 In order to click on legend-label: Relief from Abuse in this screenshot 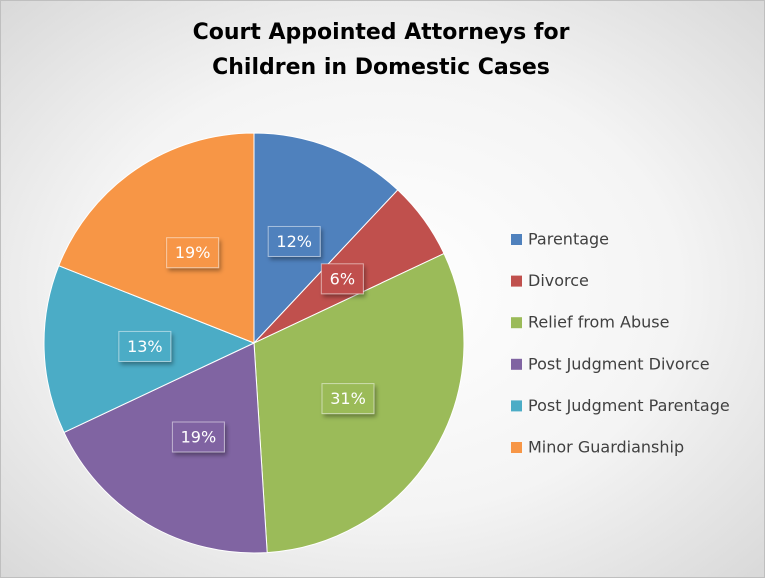, I will do `click(598, 322)`.